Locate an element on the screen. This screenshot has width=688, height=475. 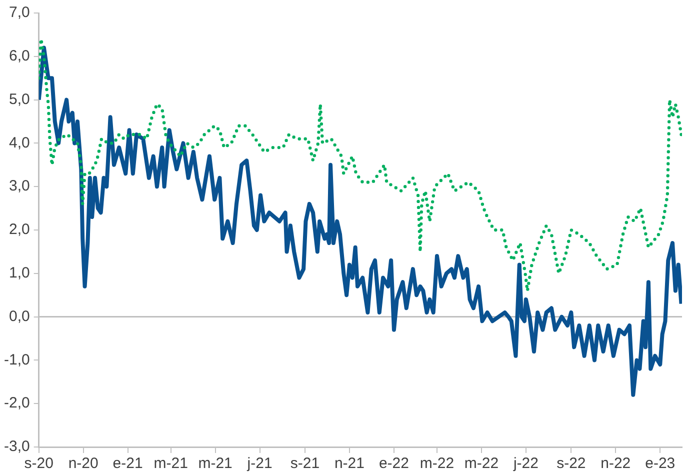
x-tick-label: s-22 is located at coordinates (571, 463).